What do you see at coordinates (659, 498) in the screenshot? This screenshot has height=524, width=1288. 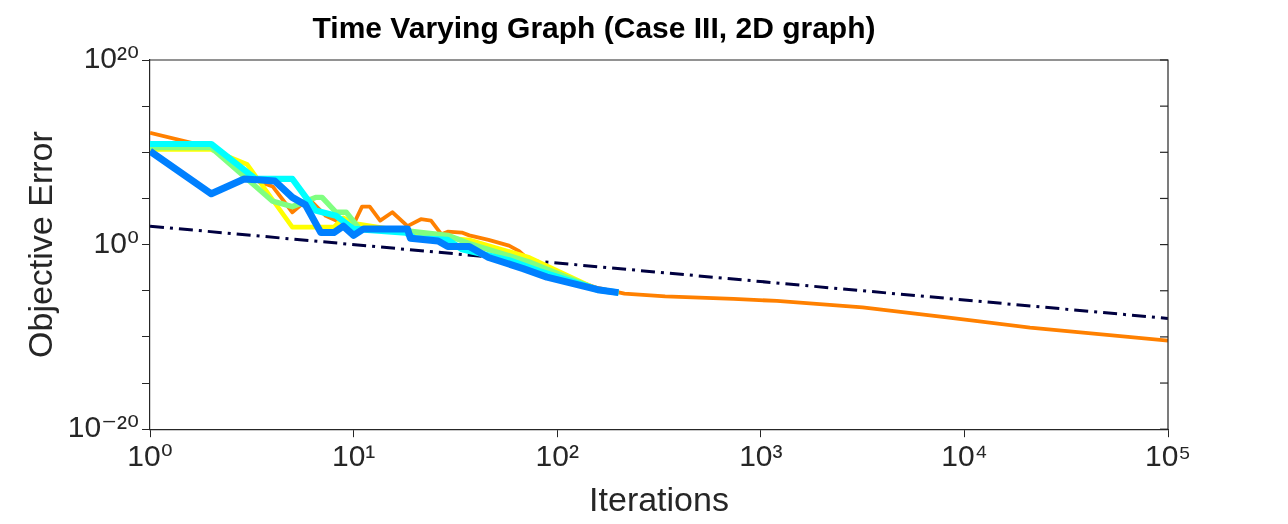 I see `x-axis-title: Iterations` at bounding box center [659, 498].